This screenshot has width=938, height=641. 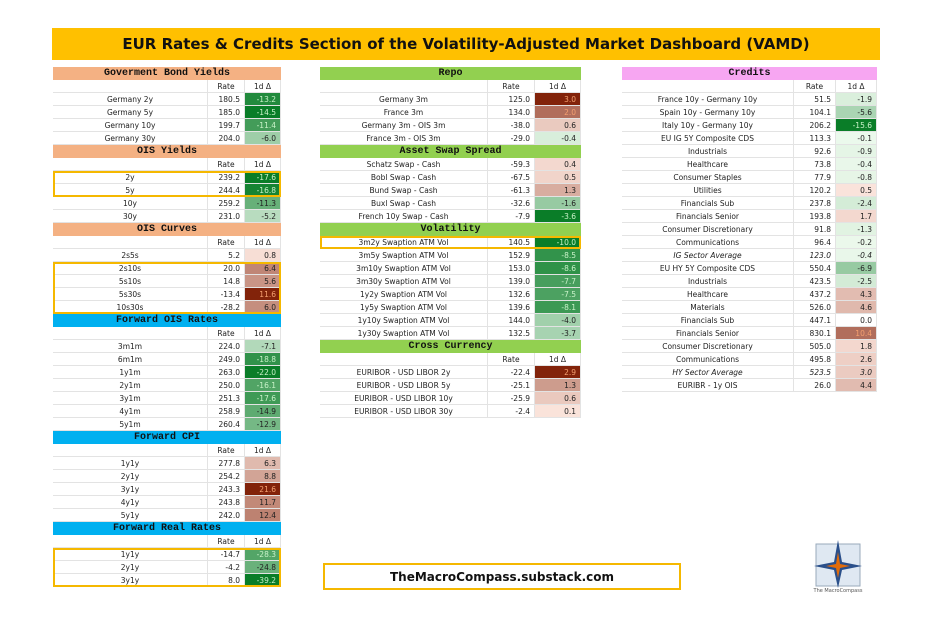 What do you see at coordinates (167, 398) in the screenshot?
I see `table-row: 3y1m 251.3 -17.6` at bounding box center [167, 398].